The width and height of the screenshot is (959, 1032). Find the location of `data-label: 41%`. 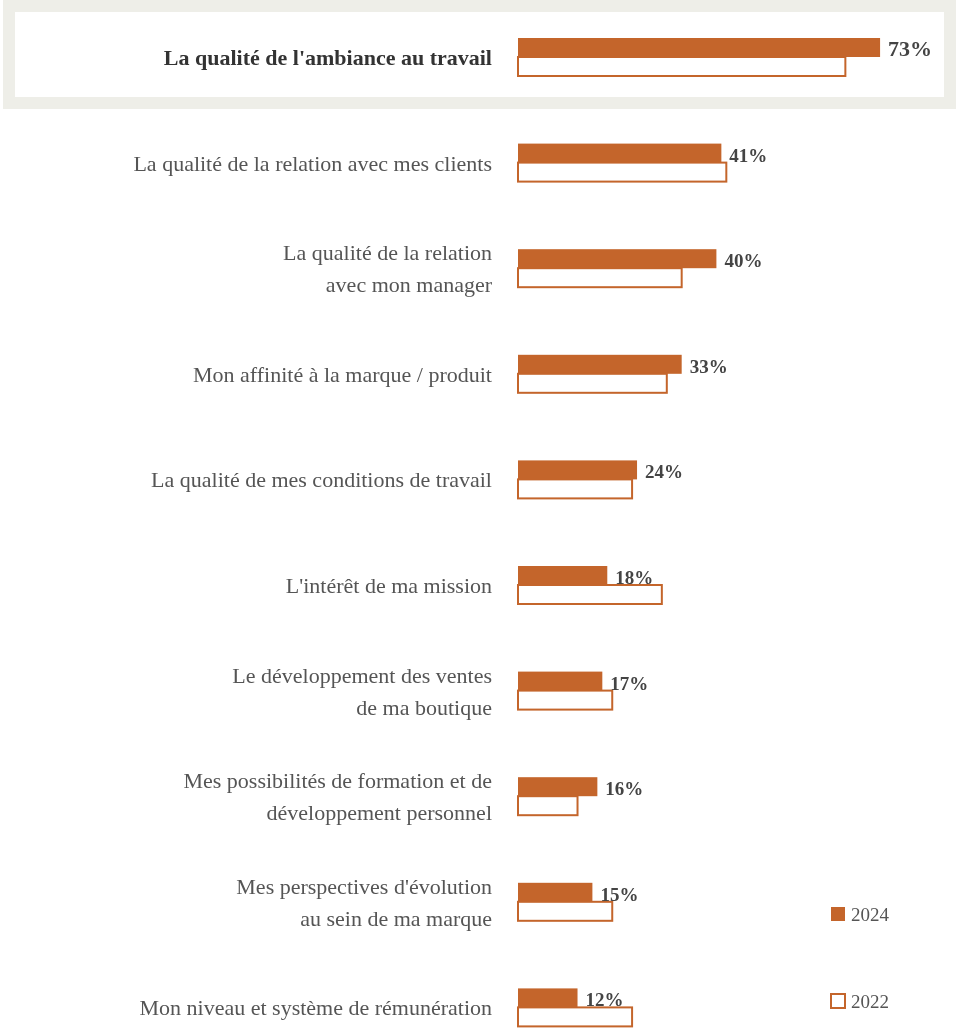

data-label: 41% is located at coordinates (748, 155).